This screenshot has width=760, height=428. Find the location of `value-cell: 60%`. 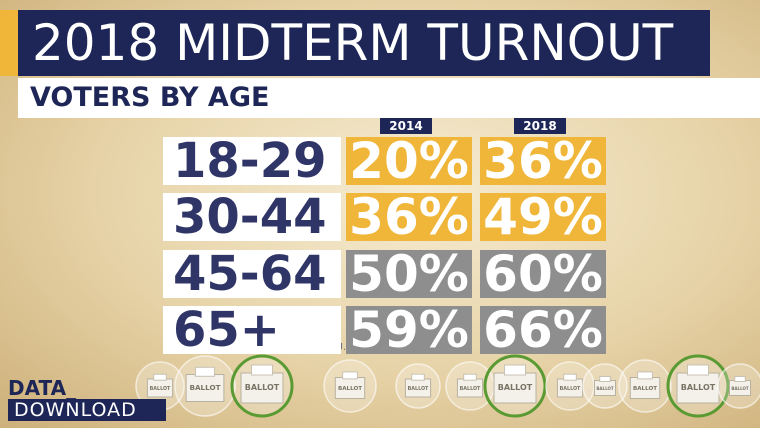

value-cell: 60% is located at coordinates (543, 274).